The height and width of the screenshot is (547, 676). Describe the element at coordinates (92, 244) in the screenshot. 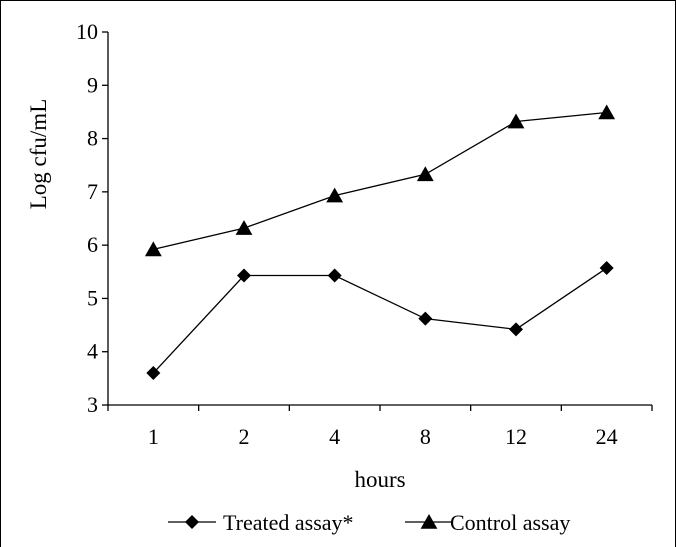

I see `y-tick-label: 6` at that location.